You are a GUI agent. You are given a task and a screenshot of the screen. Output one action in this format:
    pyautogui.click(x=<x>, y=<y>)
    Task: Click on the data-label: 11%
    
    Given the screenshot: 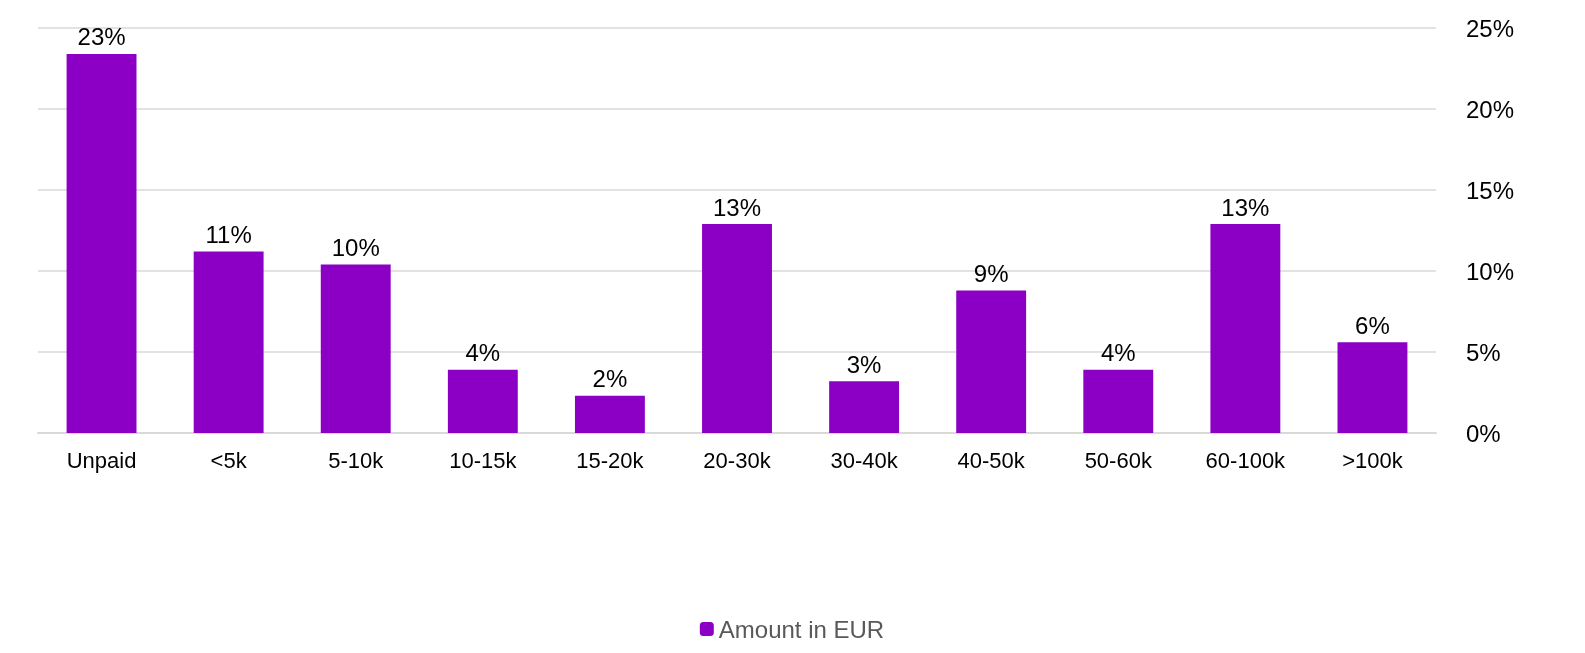 What is the action you would take?
    pyautogui.click(x=228, y=235)
    